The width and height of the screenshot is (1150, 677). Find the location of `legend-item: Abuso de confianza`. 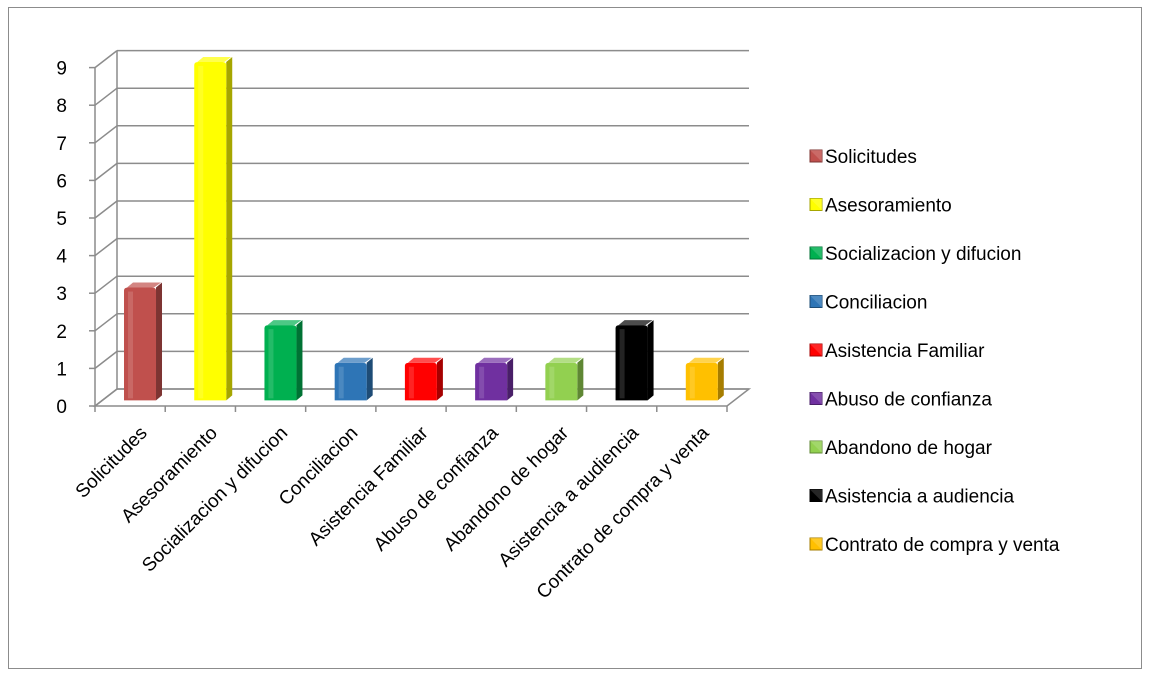

legend-item: Abuso de confianza is located at coordinates (900, 400).